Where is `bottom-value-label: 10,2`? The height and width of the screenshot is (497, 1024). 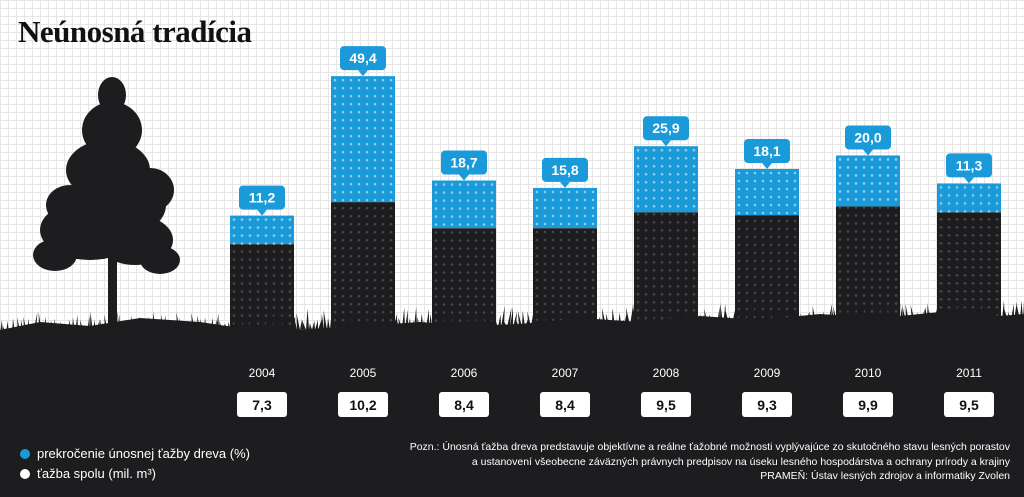 bottom-value-label: 10,2 is located at coordinates (363, 404).